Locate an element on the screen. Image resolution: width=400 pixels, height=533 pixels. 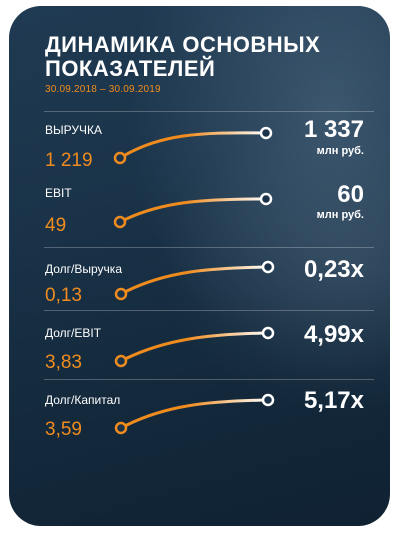
metric-label-debt-ebit: Долг/EBIT is located at coordinates (73, 333).